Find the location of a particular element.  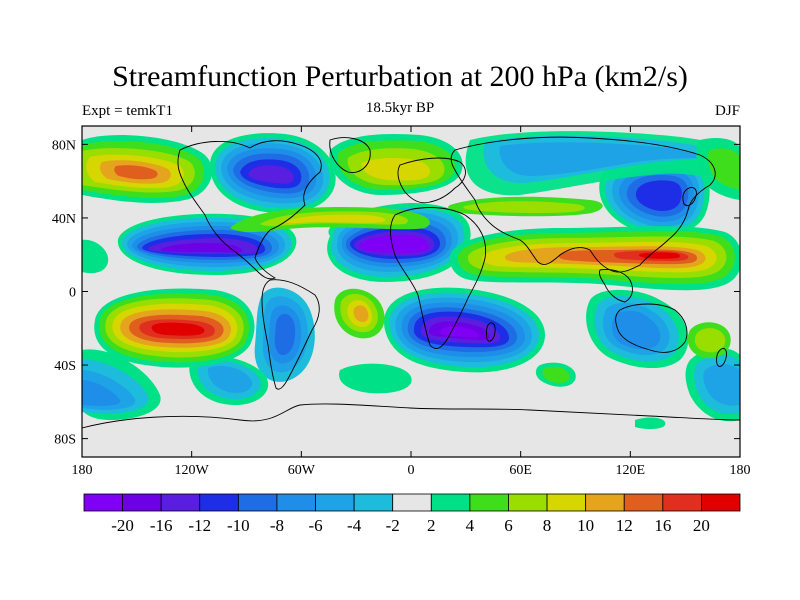

field-south-america-low is located at coordinates (284, 334).